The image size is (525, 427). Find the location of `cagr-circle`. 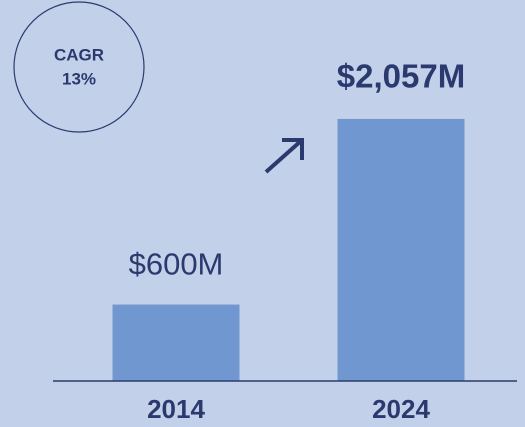

cagr-circle is located at coordinates (79, 67).